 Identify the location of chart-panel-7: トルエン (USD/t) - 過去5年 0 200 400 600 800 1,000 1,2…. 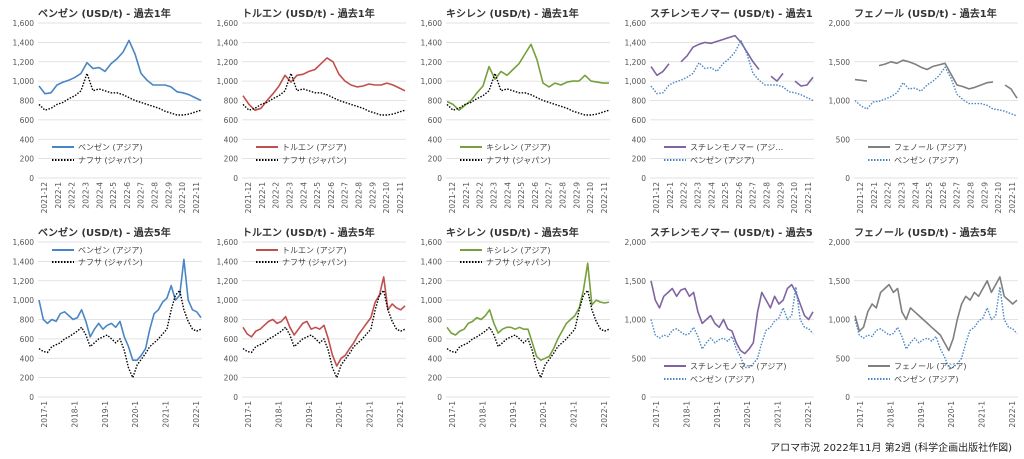
(311, 327).